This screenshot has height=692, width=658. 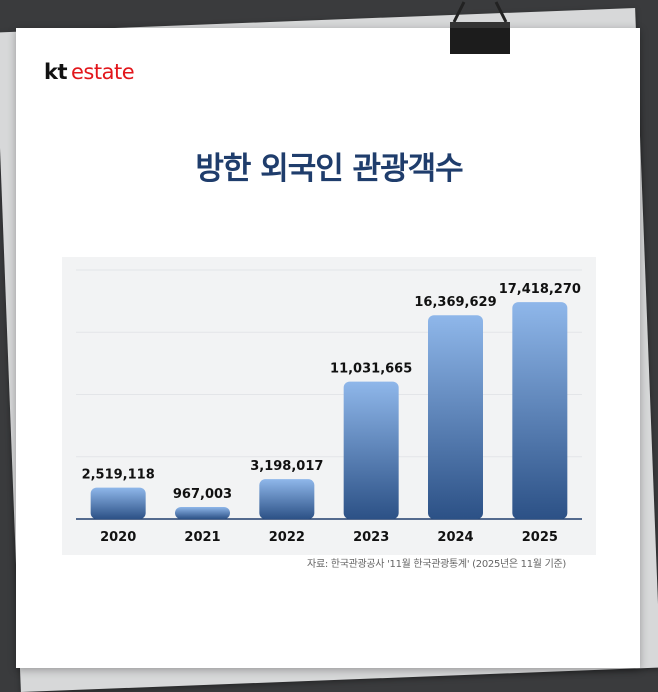 What do you see at coordinates (118, 503) in the screenshot?
I see `bar-2020` at bounding box center [118, 503].